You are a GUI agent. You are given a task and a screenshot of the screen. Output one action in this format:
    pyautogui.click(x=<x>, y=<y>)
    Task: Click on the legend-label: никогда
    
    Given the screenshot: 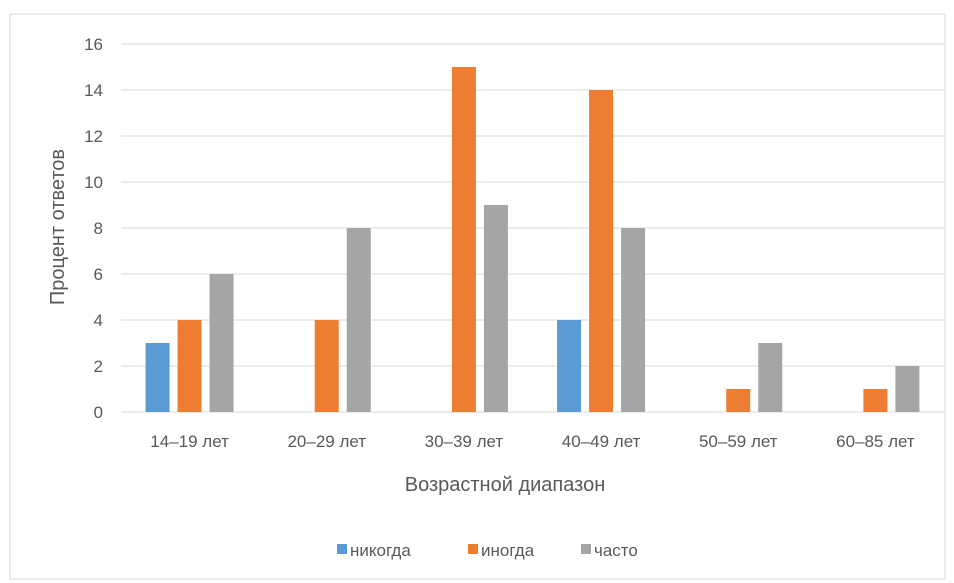 What is the action you would take?
    pyautogui.click(x=380, y=550)
    